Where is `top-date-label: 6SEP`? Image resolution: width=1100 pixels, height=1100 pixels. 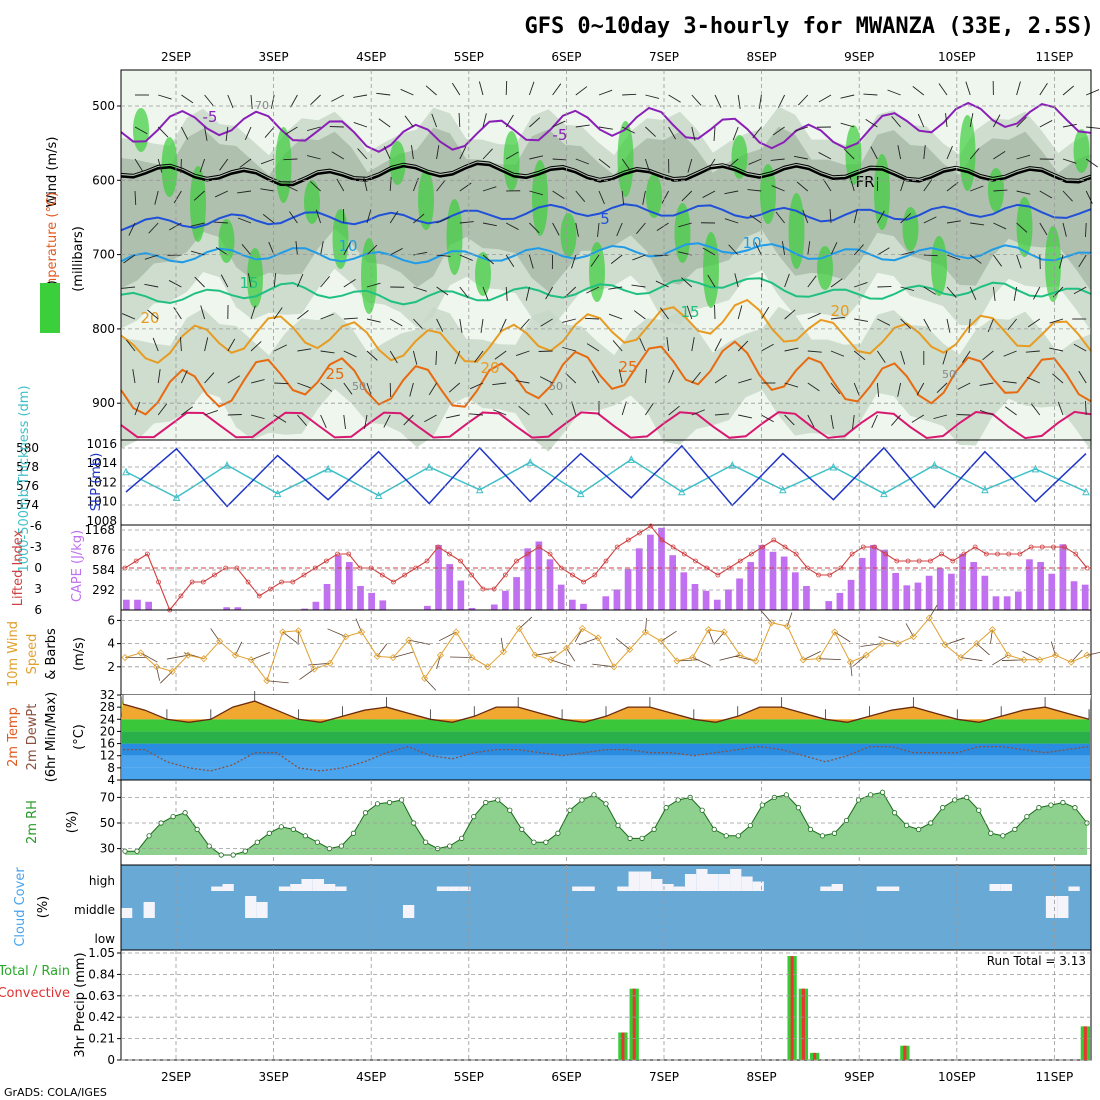
top-date-label: 6SEP is located at coordinates (566, 57).